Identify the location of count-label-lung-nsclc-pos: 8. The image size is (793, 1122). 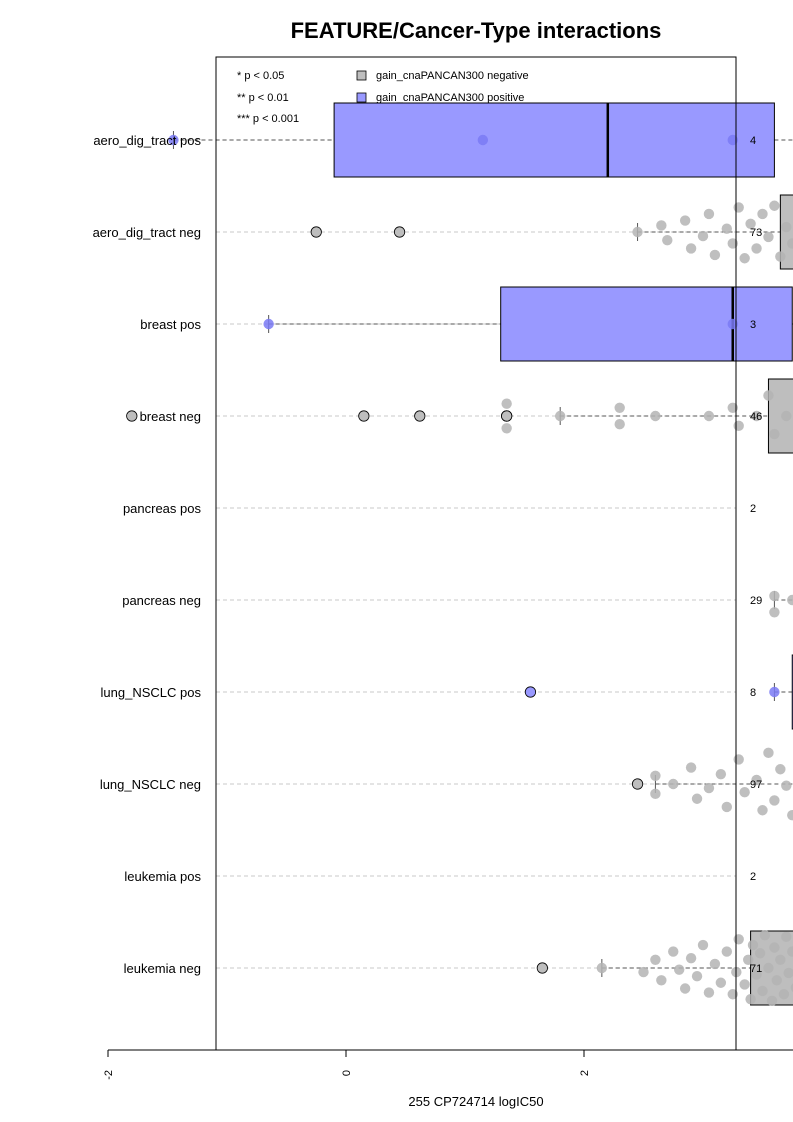
(753, 693).